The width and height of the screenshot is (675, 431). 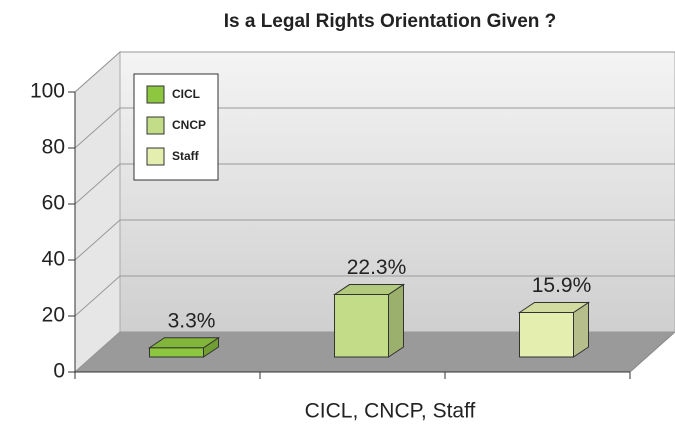 What do you see at coordinates (390, 411) in the screenshot?
I see `x-axis-title: CICL, CNCP, Staff` at bounding box center [390, 411].